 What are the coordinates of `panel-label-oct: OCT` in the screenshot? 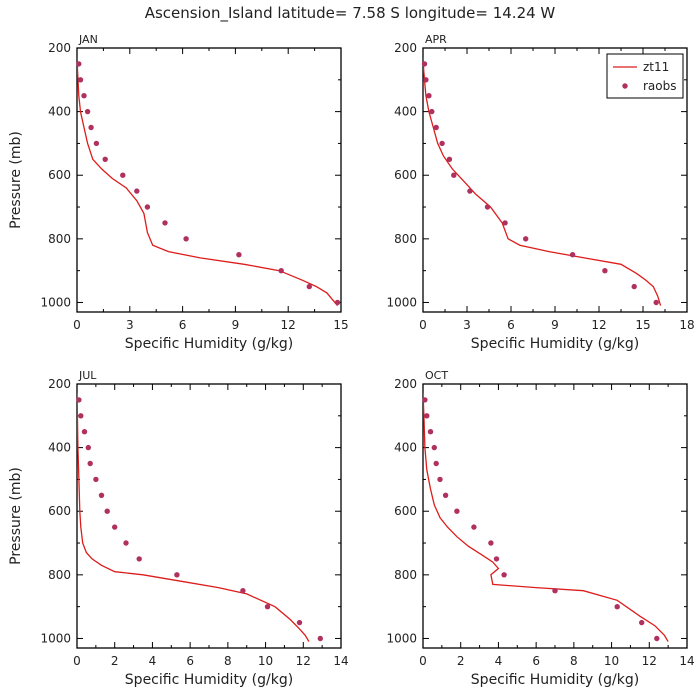 It's located at (436, 375).